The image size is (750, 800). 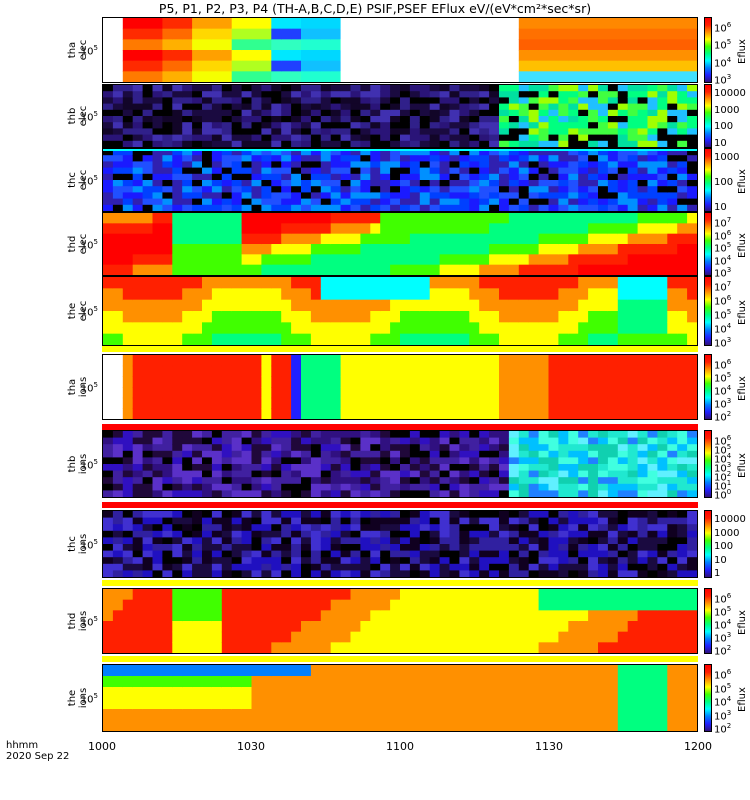 I want to click on colorbar-thb-elec, so click(x=708, y=116).